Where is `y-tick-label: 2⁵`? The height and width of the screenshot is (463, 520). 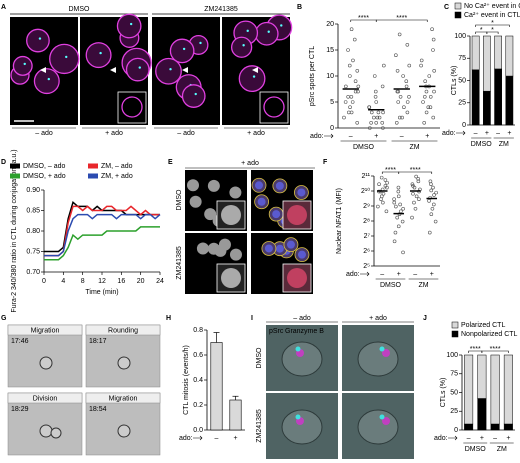
y-tick-label: 2⁵ is located at coordinates (366, 266).